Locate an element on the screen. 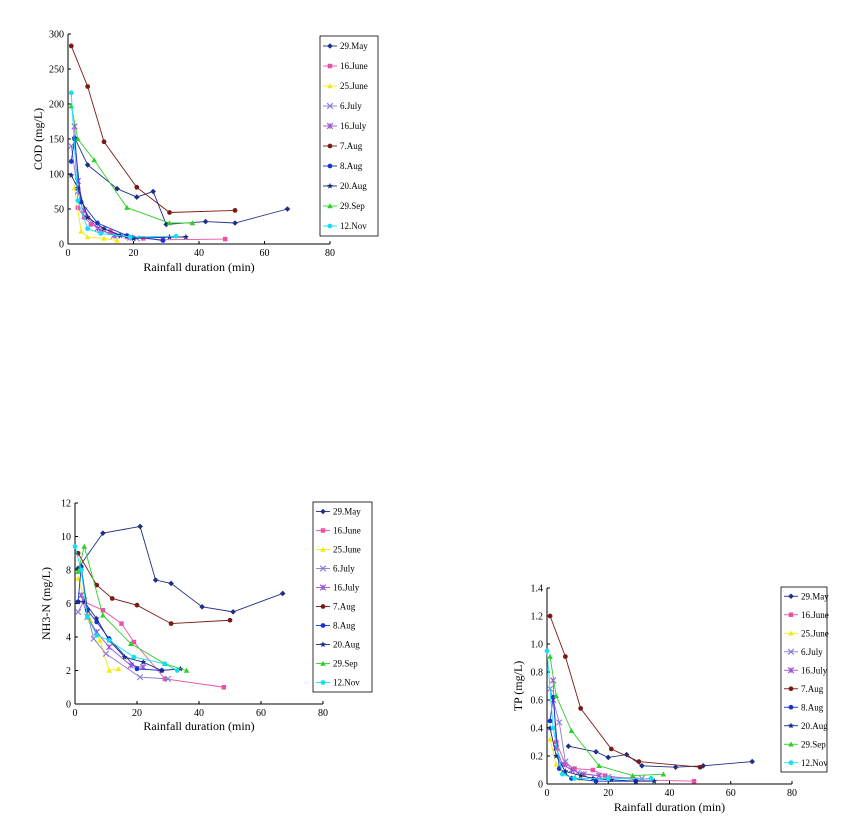 The height and width of the screenshot is (830, 842). series-16-june is located at coordinates (154, 644).